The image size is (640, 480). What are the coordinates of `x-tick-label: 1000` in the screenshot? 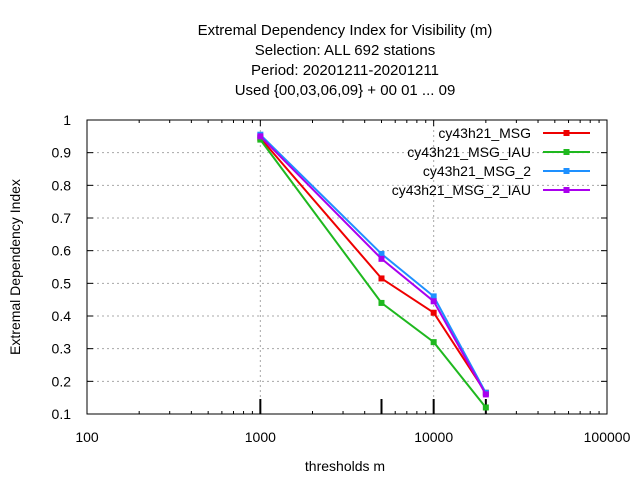 It's located at (260, 437).